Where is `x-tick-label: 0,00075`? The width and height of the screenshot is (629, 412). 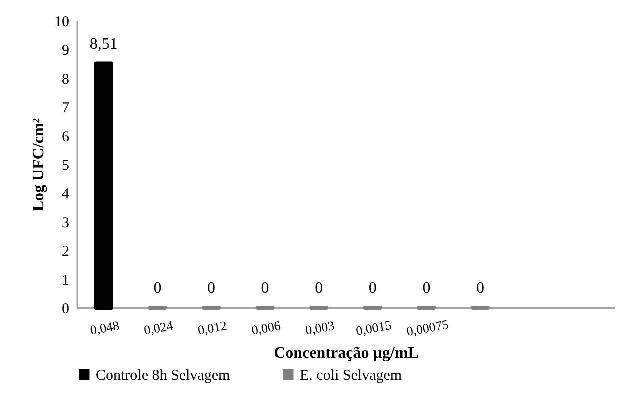 x-tick-label: 0,00075 is located at coordinates (428, 327).